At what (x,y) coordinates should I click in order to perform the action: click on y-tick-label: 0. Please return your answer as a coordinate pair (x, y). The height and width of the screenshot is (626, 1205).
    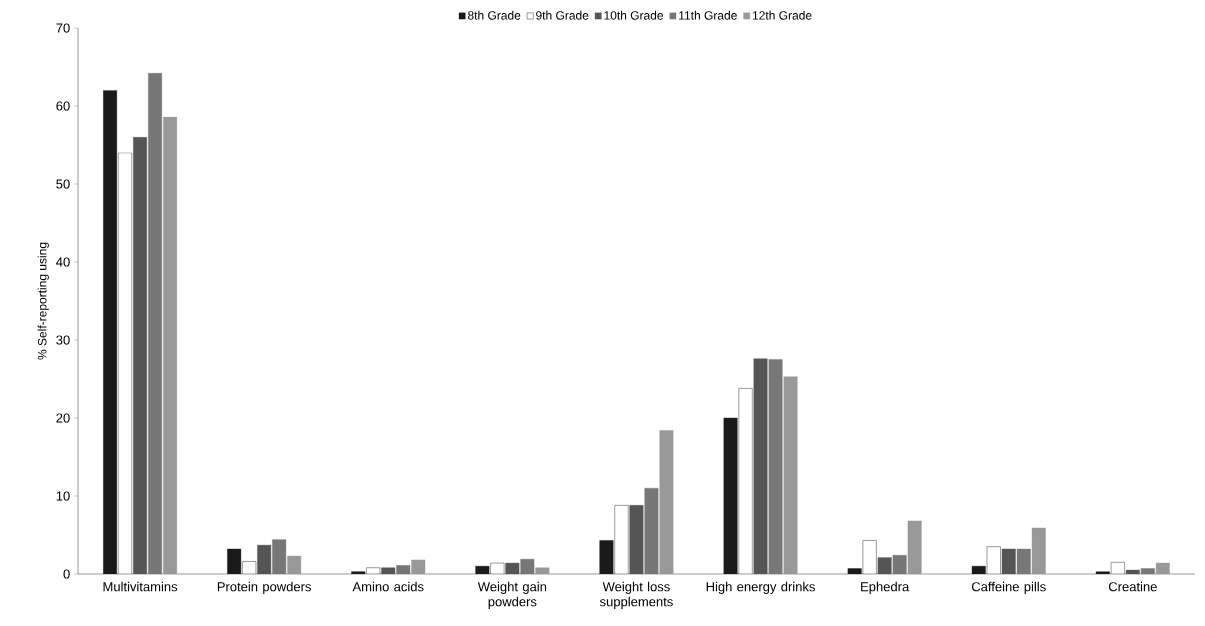
    Looking at the image, I should click on (66, 574).